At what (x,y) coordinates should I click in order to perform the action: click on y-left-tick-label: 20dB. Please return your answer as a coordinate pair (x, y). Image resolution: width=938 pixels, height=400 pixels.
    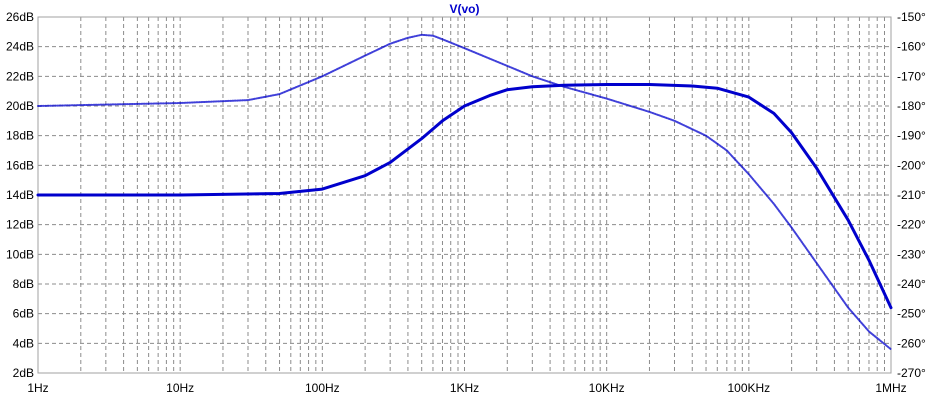
    Looking at the image, I should click on (20, 106).